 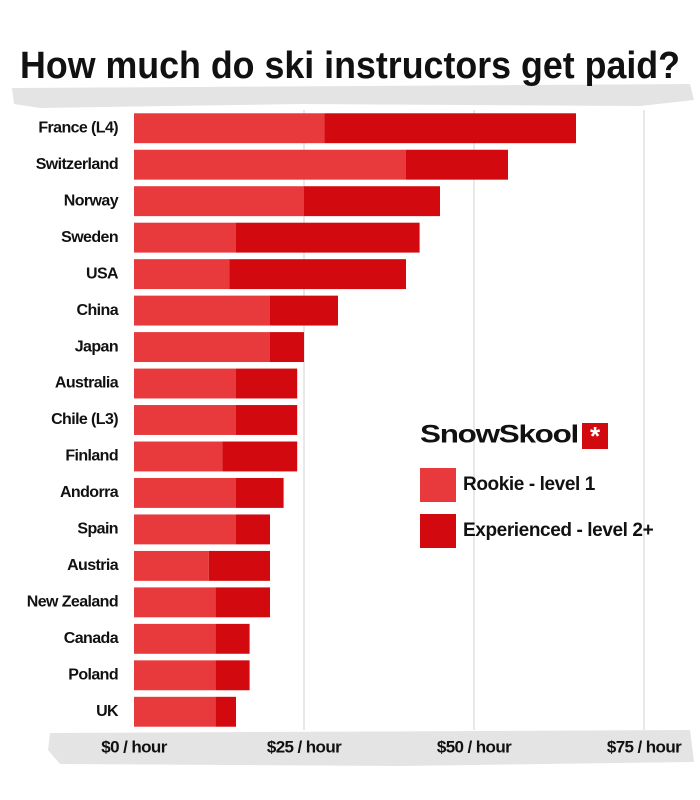 I want to click on brand-icon-star: *, so click(x=595, y=436).